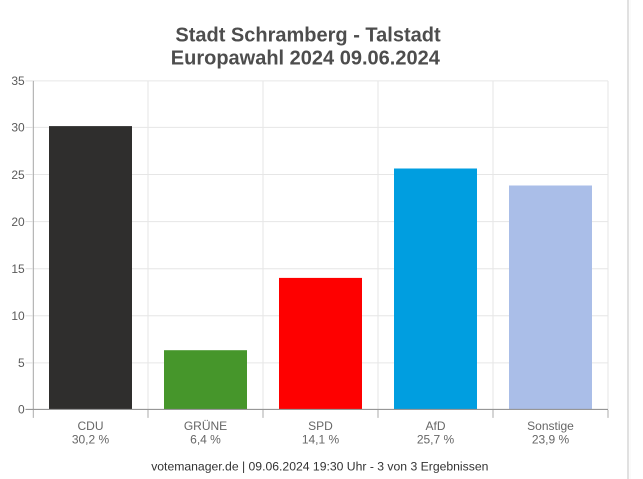 The height and width of the screenshot is (479, 643). What do you see at coordinates (91, 440) in the screenshot?
I see `svg-text: 30,2 %` at bounding box center [91, 440].